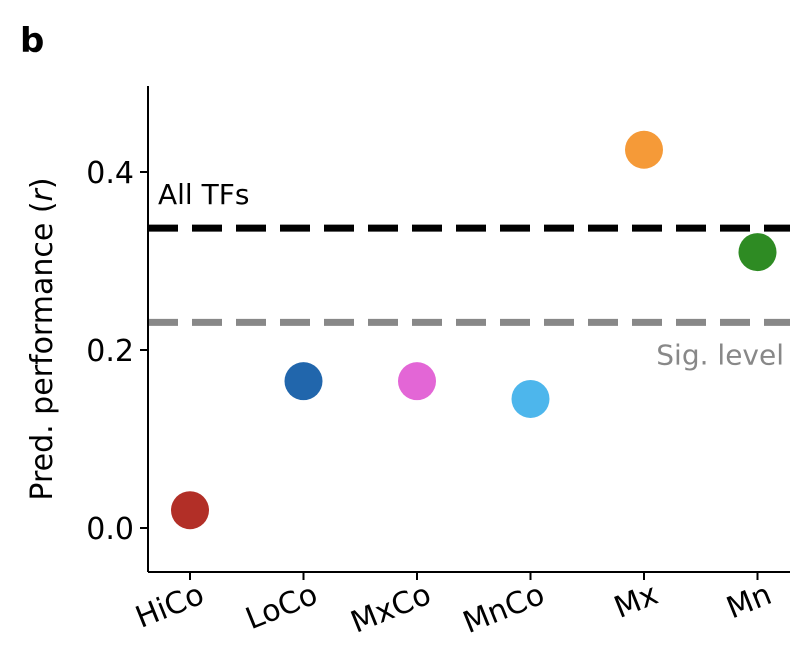 This screenshot has height=666, width=799. What do you see at coordinates (720, 354) in the screenshot?
I see `reference-line-label: Sig. level` at bounding box center [720, 354].